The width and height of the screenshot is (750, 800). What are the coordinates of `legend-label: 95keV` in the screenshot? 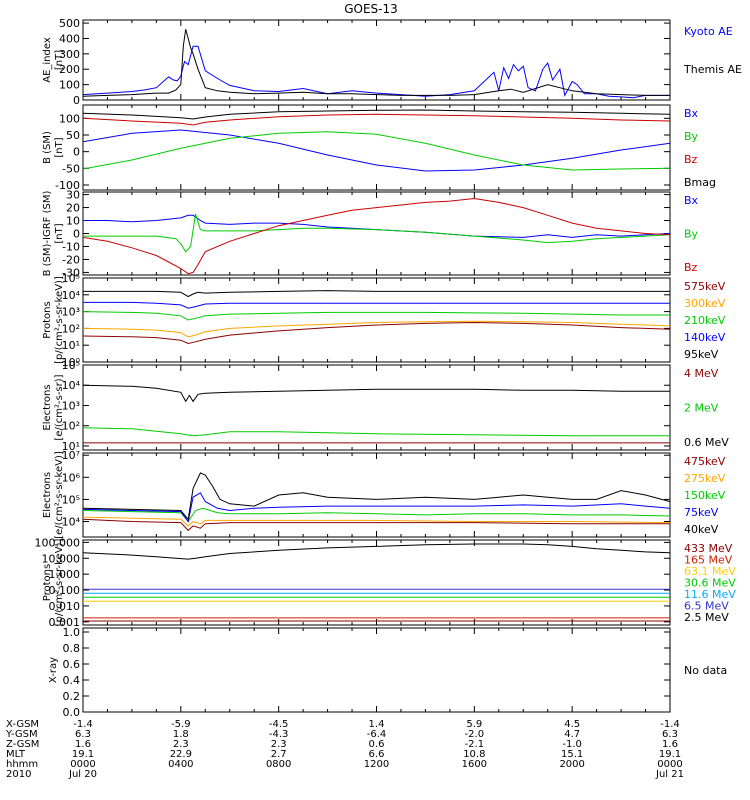 It's located at (701, 354).